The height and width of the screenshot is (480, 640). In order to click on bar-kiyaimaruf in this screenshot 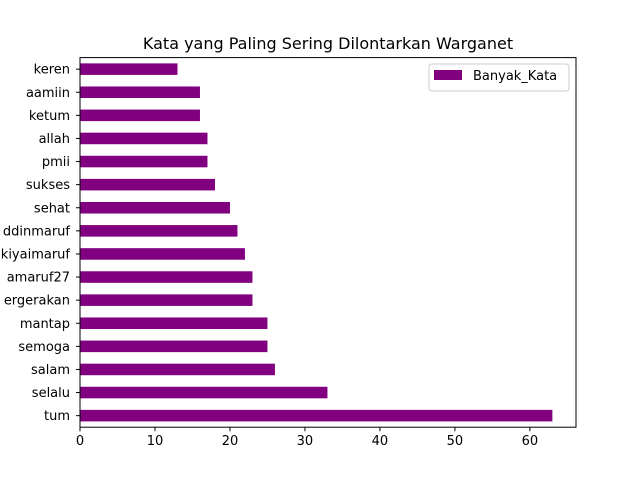, I will do `click(162, 254)`.